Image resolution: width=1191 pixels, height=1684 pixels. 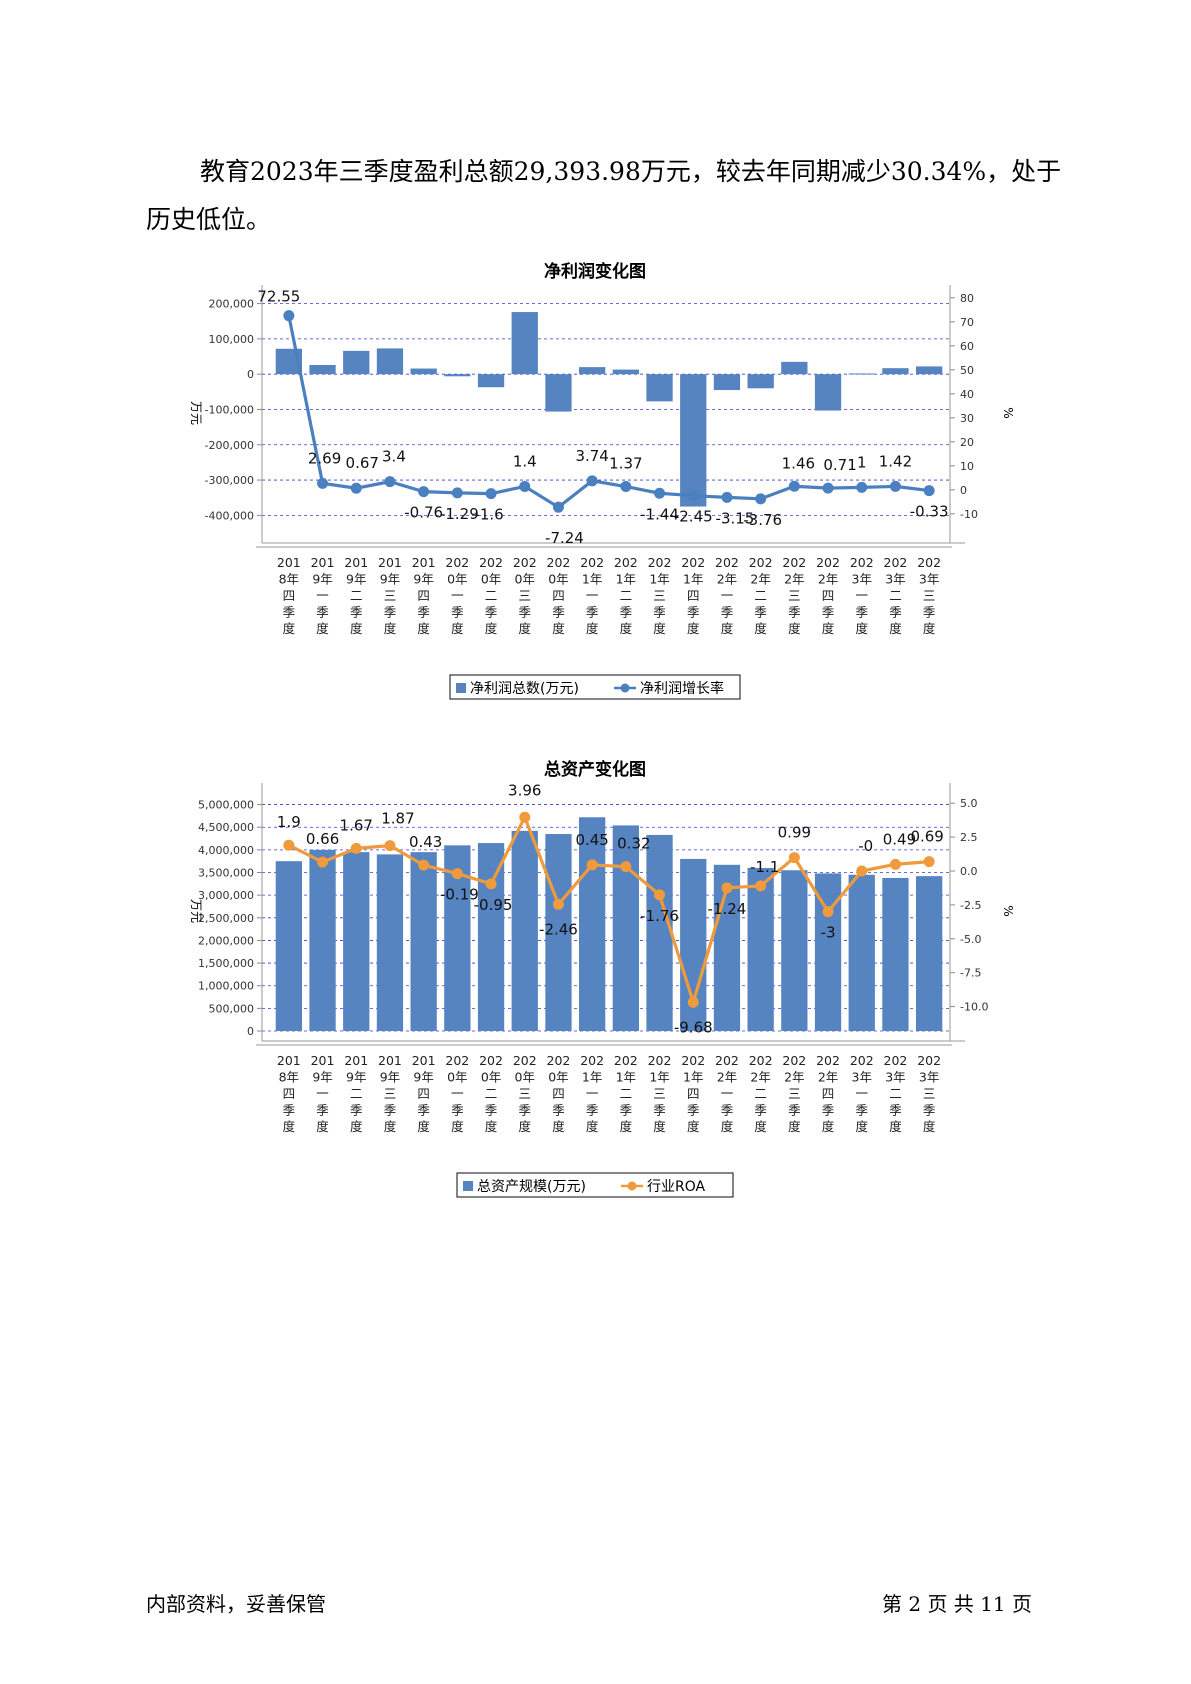 What do you see at coordinates (659, 514) in the screenshot?
I see `data-label: -1.44` at bounding box center [659, 514].